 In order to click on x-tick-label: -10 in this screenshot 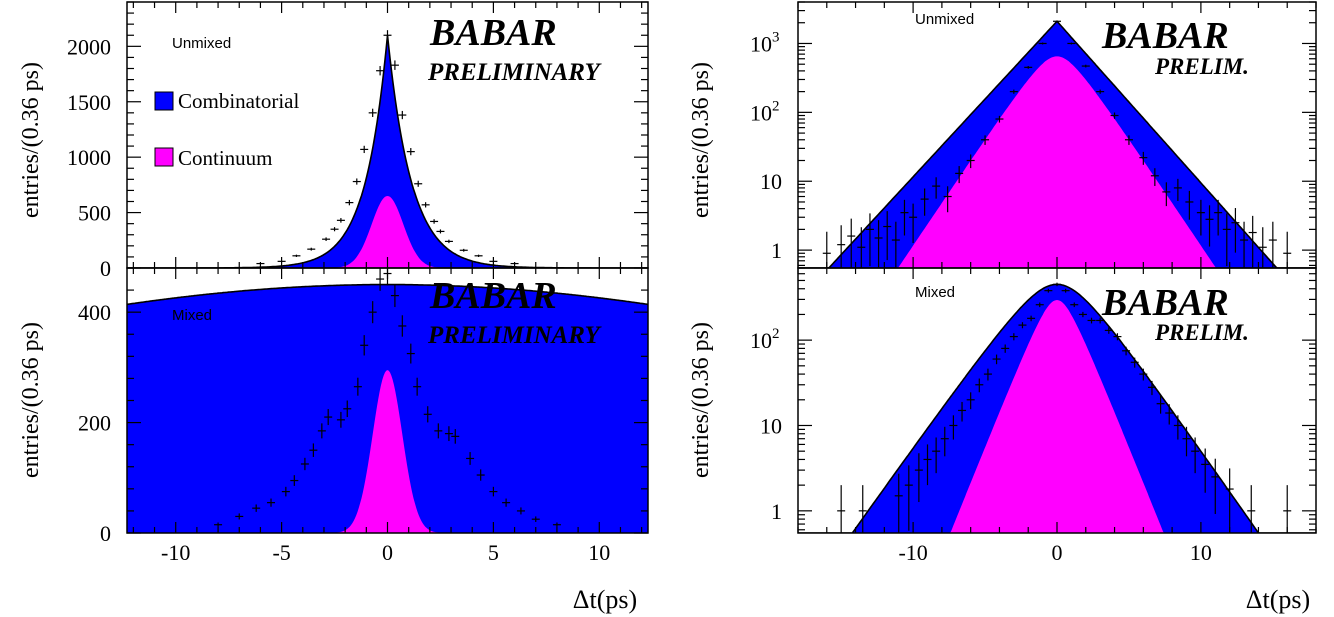, I will do `click(175, 552)`.